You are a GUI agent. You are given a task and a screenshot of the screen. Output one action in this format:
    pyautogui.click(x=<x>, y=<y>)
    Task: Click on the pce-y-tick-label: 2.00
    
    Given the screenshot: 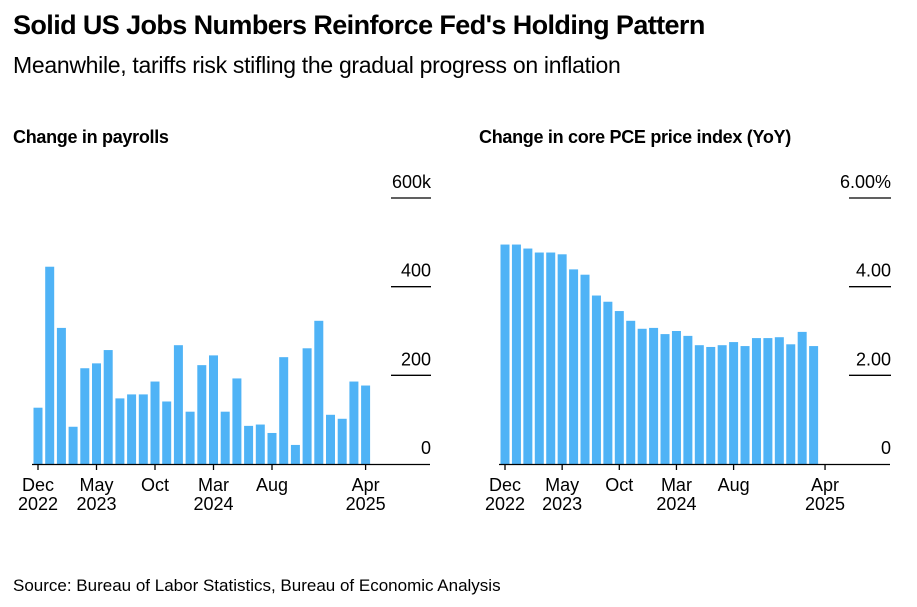 What is the action you would take?
    pyautogui.click(x=873, y=359)
    